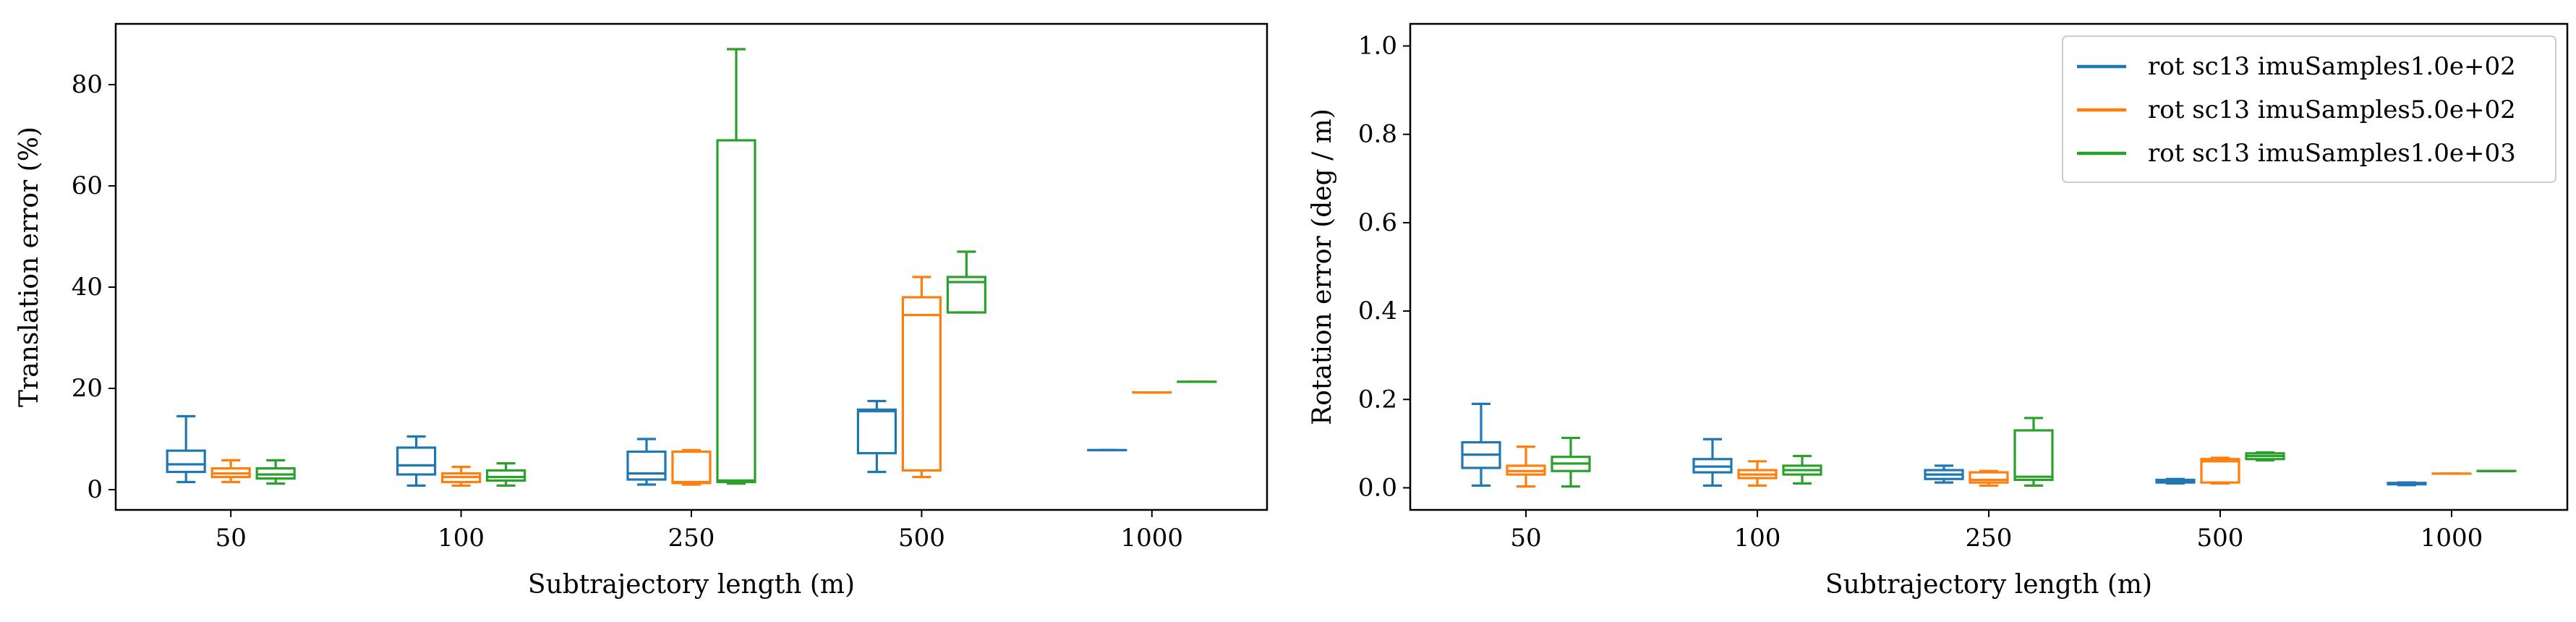 The width and height of the screenshot is (2576, 622). Describe the element at coordinates (87, 388) in the screenshot. I see `y-tick-label: 20` at that location.